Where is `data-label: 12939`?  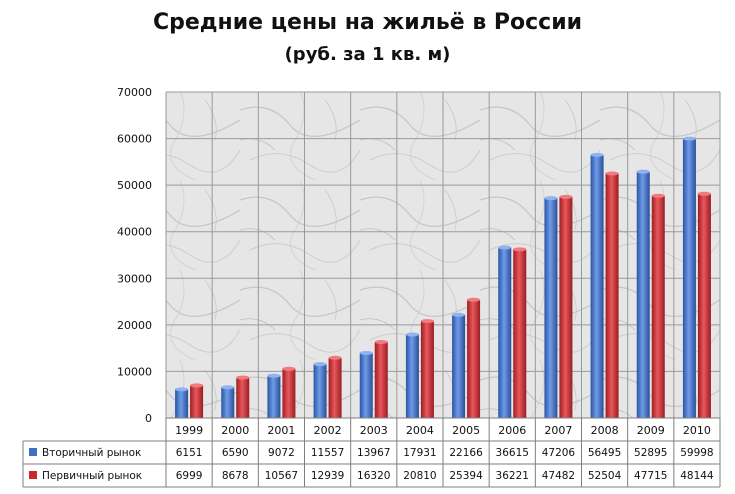
data-label: 12939 is located at coordinates (327, 476).